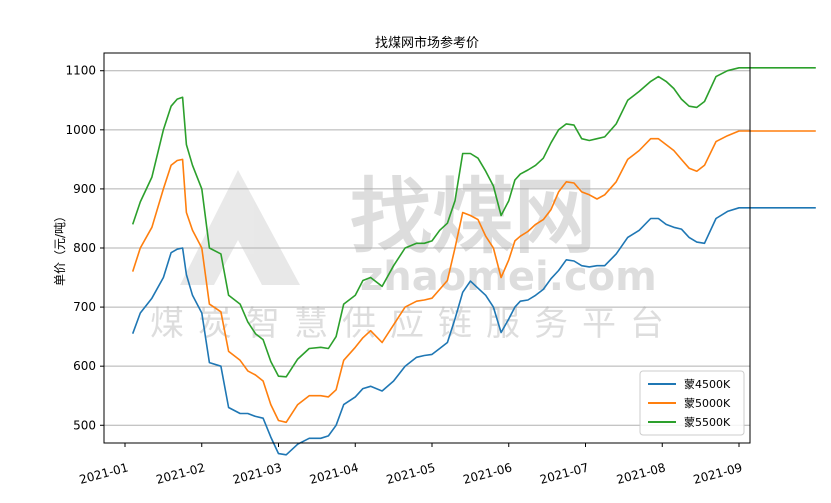 The width and height of the screenshot is (831, 503). What do you see at coordinates (427, 43) in the screenshot?
I see `chart-title: 找煤网市场参考价` at bounding box center [427, 43].